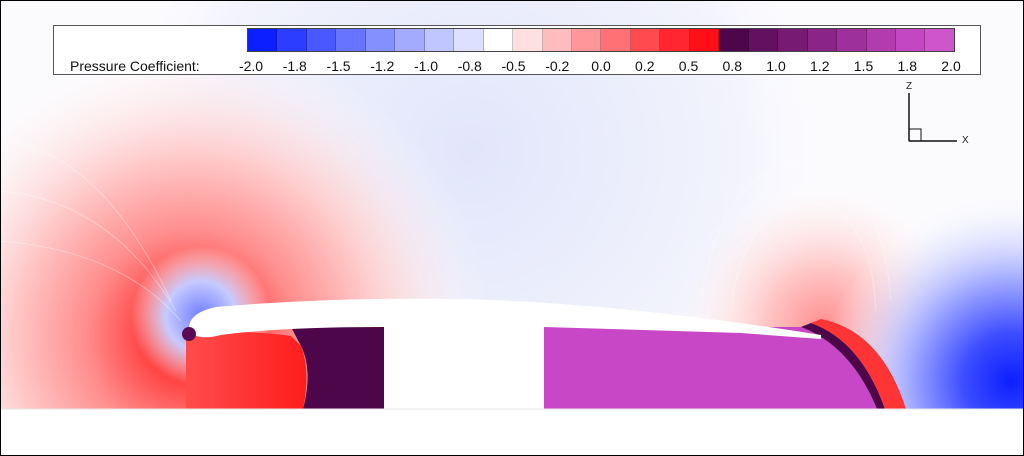  What do you see at coordinates (710, 368) in the screenshot?
I see `high-pressure-region-right` at bounding box center [710, 368].